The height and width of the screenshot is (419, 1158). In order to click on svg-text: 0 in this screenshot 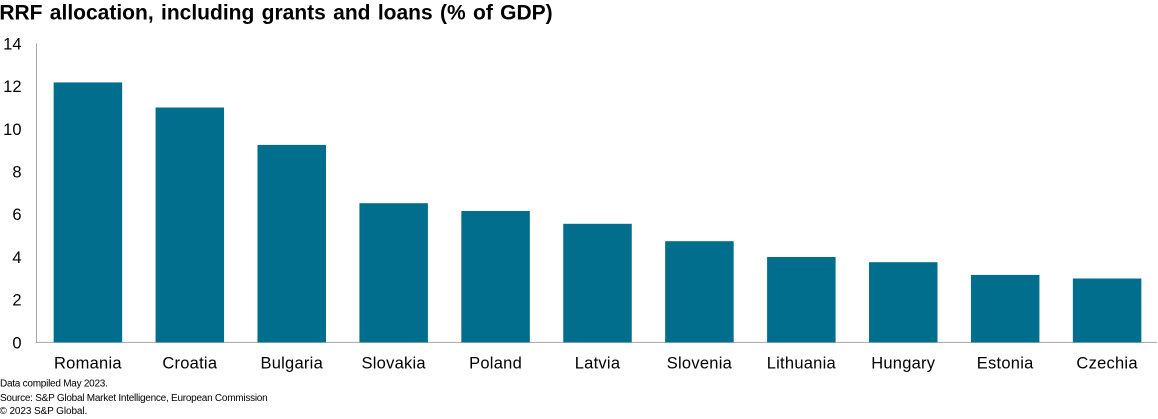, I will do `click(16, 343)`.